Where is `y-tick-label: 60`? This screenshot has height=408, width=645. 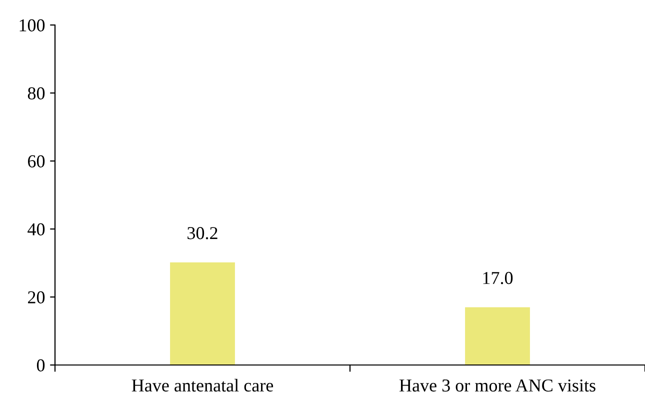 y-tick-label: 60 is located at coordinates (36, 161).